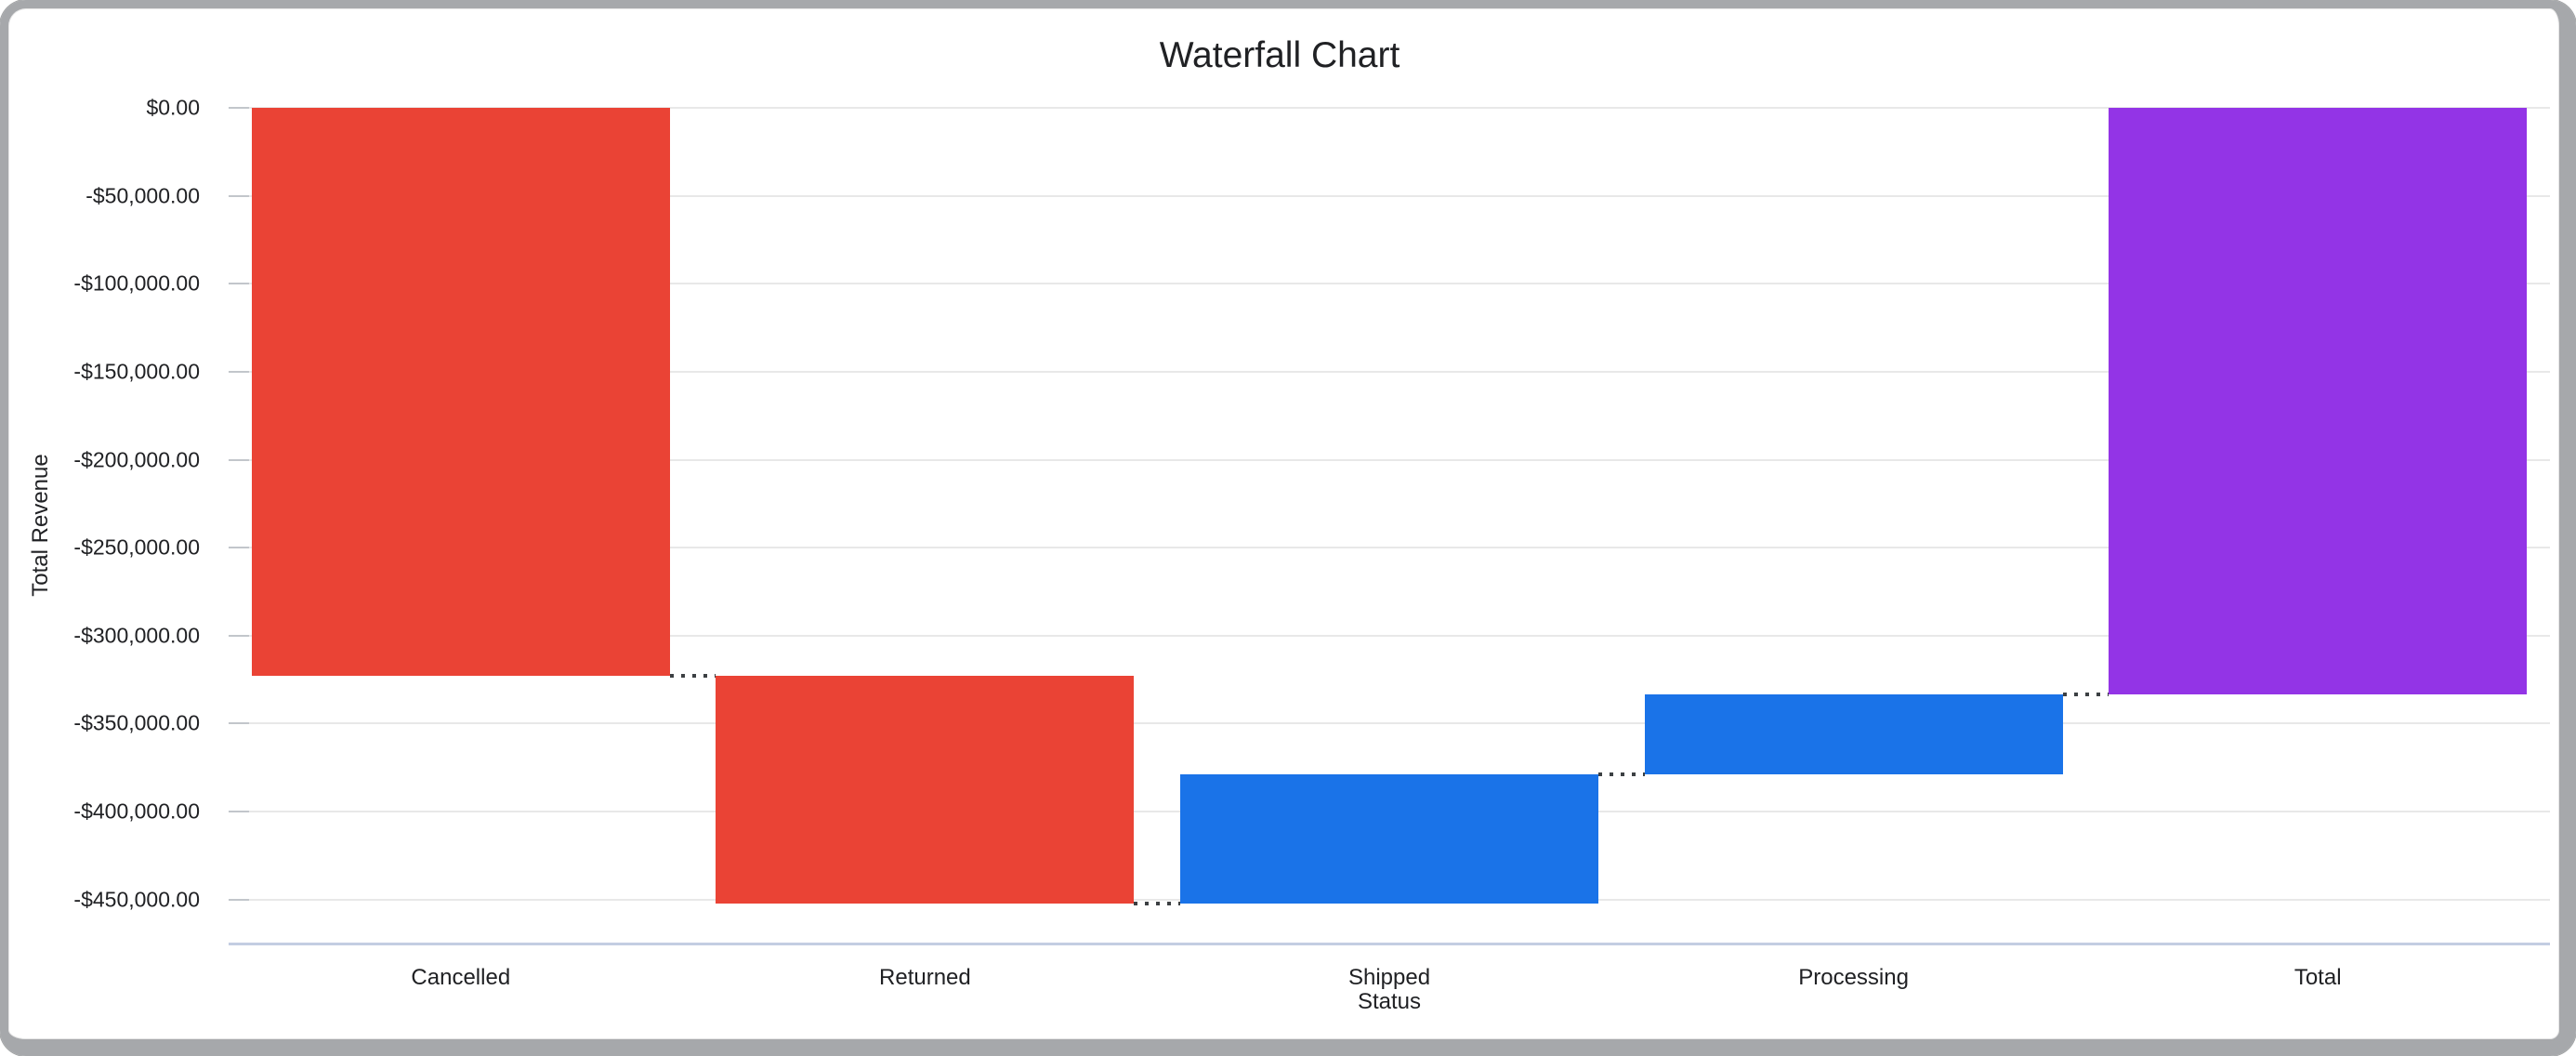  What do you see at coordinates (1389, 1001) in the screenshot?
I see `x-axis-title: Status` at bounding box center [1389, 1001].